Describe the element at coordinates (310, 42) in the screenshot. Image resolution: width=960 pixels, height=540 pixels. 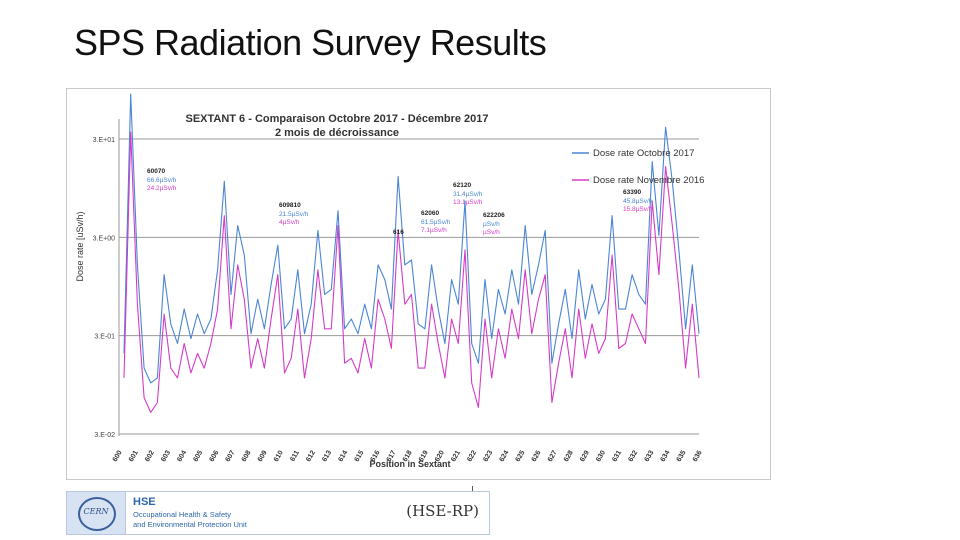
I see `slide-title: SPS Radiation Survey Results` at that location.